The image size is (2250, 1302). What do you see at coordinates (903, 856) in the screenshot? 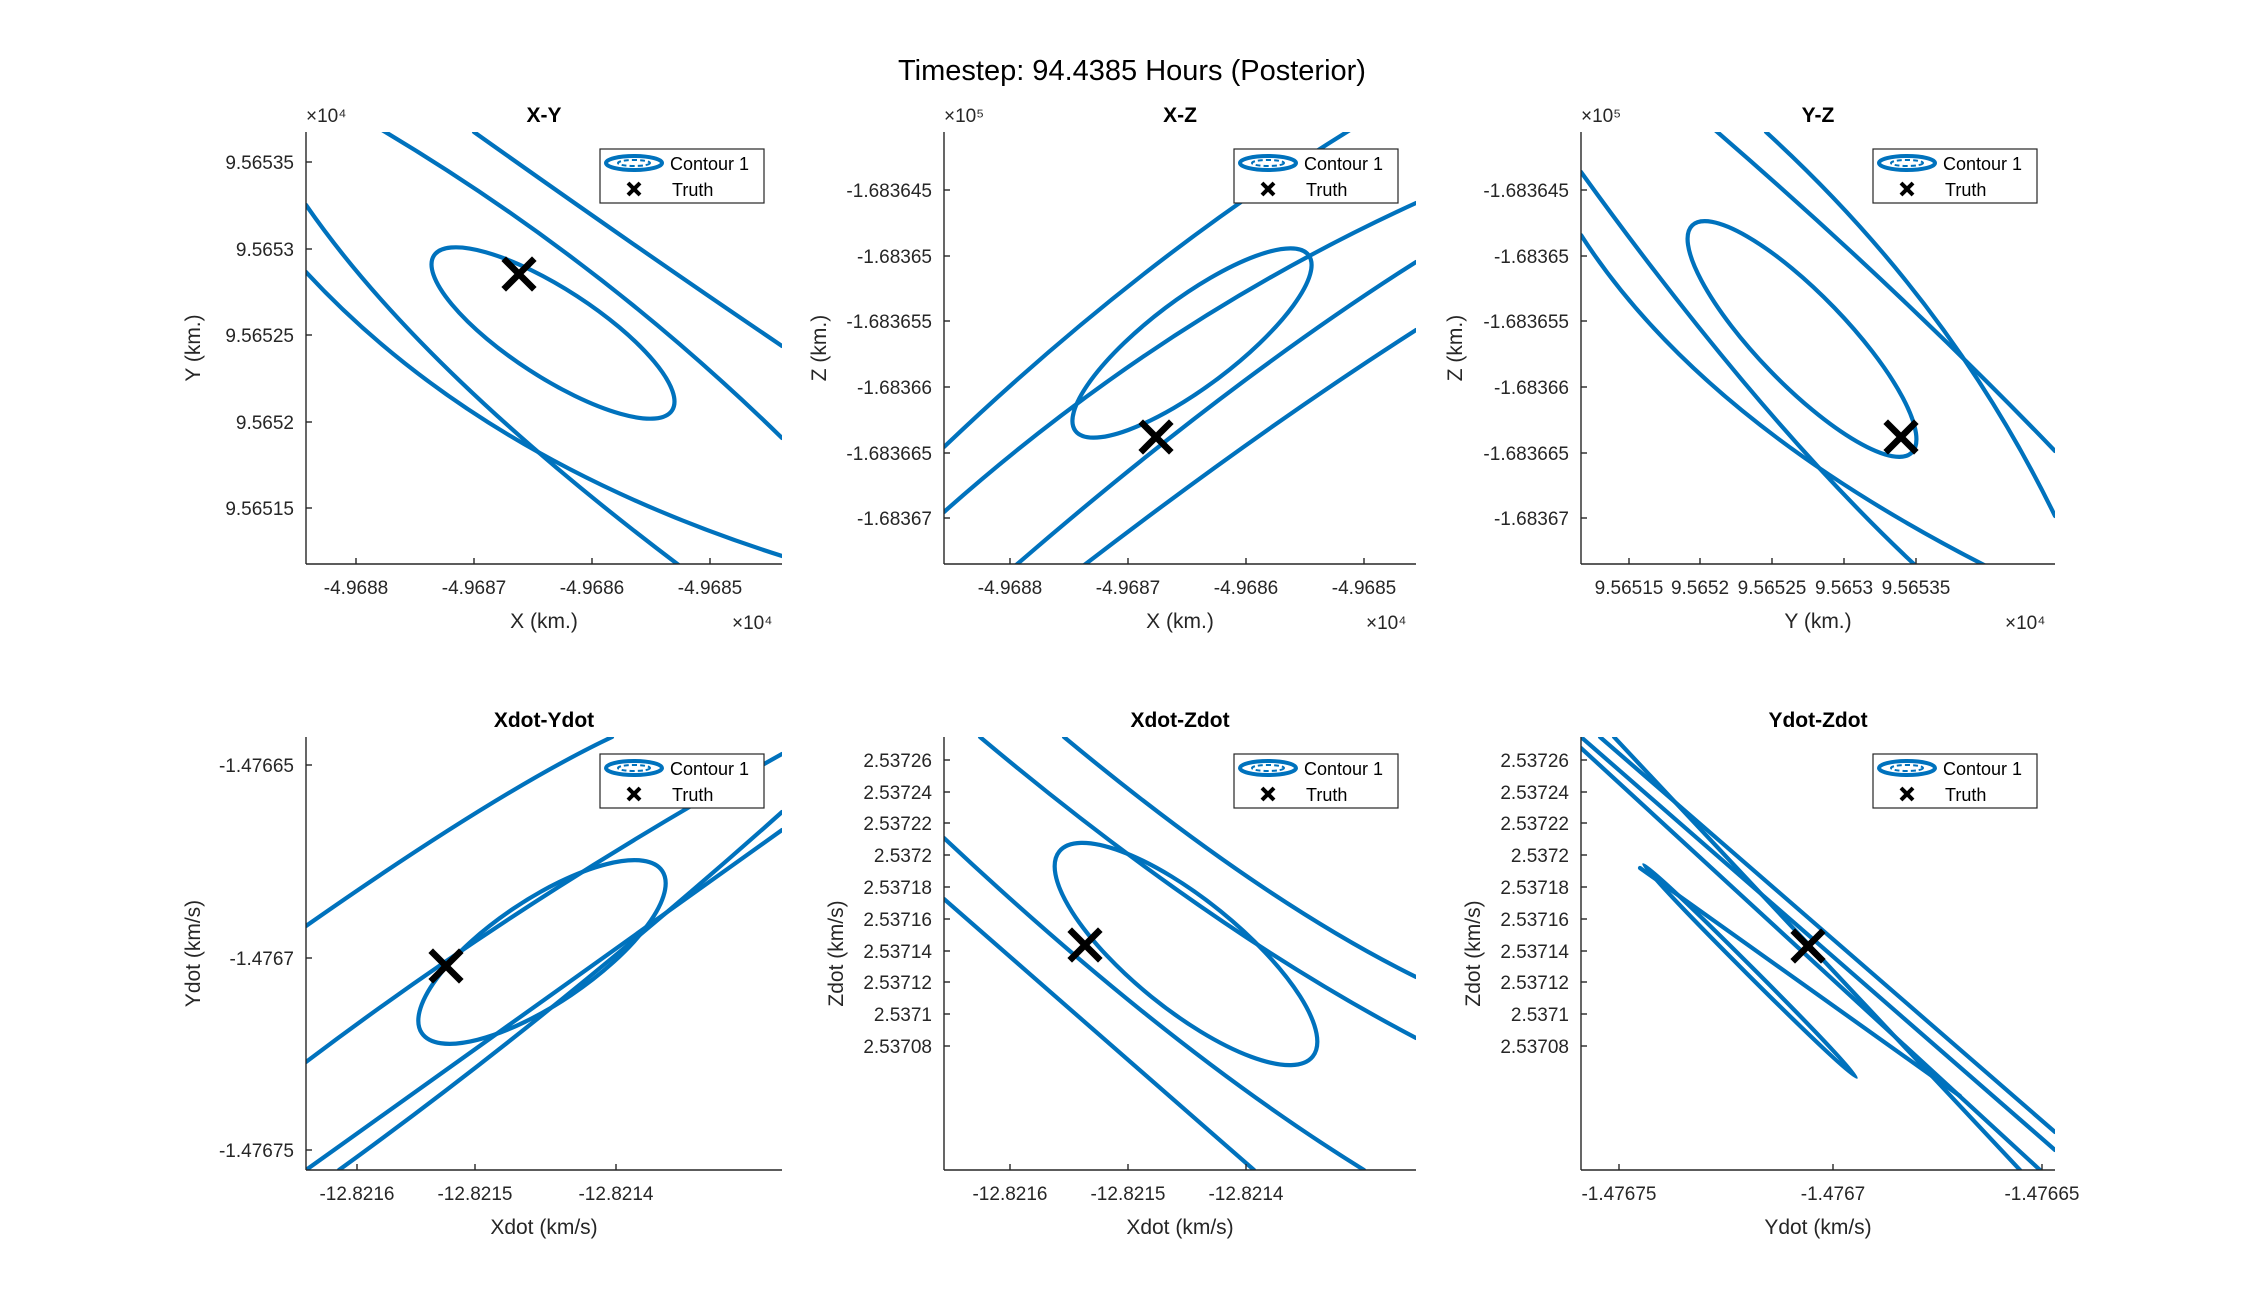
I see `y-tick-label: 2.5372` at bounding box center [903, 856].